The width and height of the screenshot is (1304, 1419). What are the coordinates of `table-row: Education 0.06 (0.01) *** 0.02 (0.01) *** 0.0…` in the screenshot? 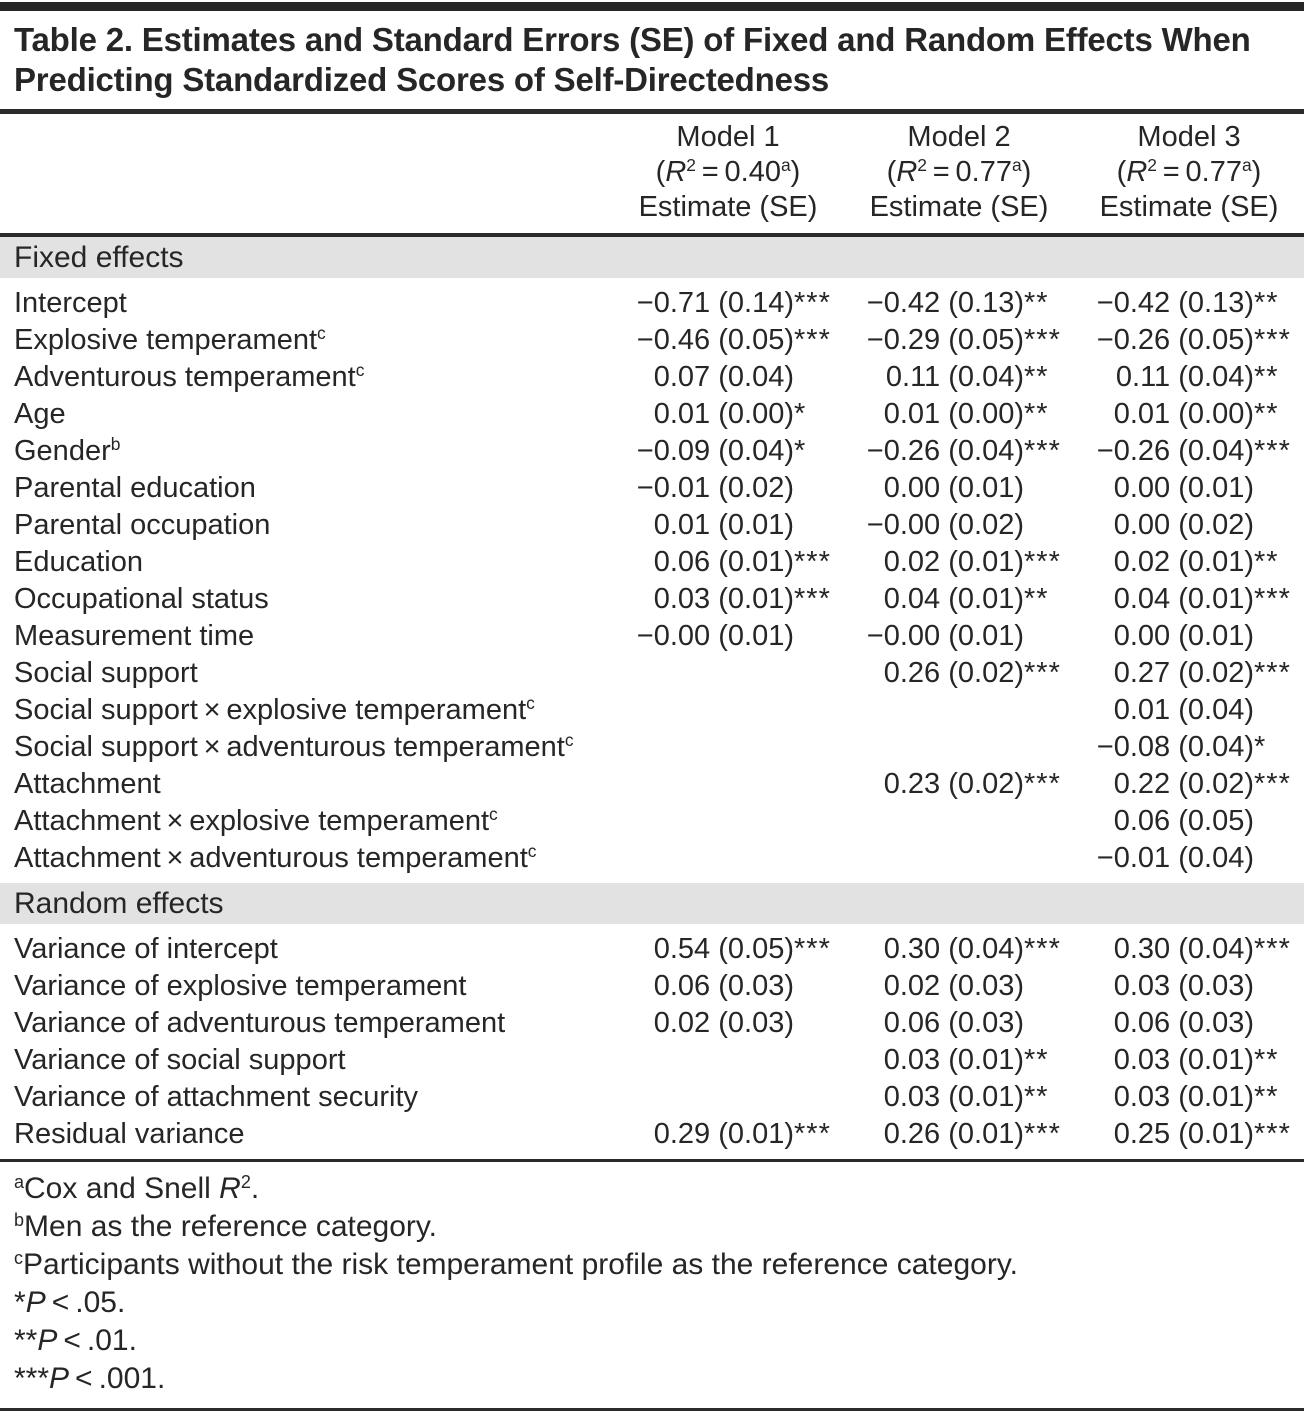 It's located at (652, 562).